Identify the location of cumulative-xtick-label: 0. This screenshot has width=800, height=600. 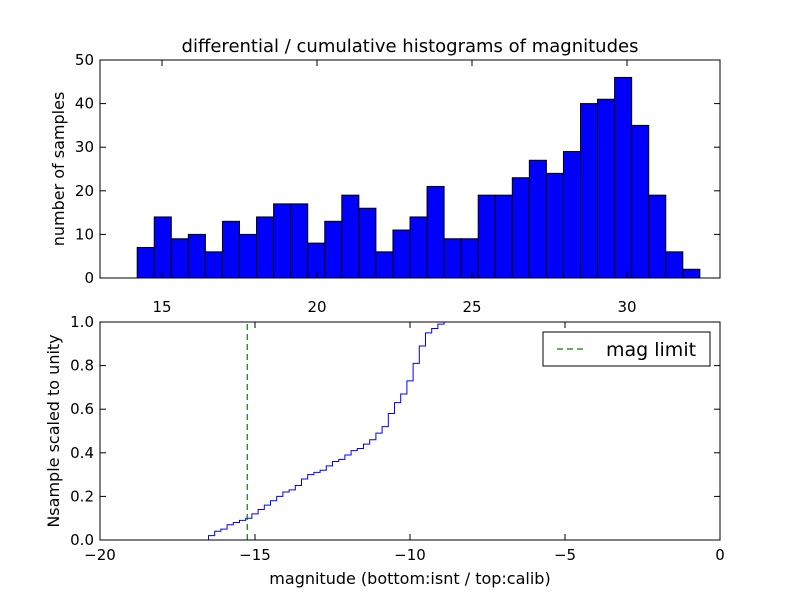
(720, 555).